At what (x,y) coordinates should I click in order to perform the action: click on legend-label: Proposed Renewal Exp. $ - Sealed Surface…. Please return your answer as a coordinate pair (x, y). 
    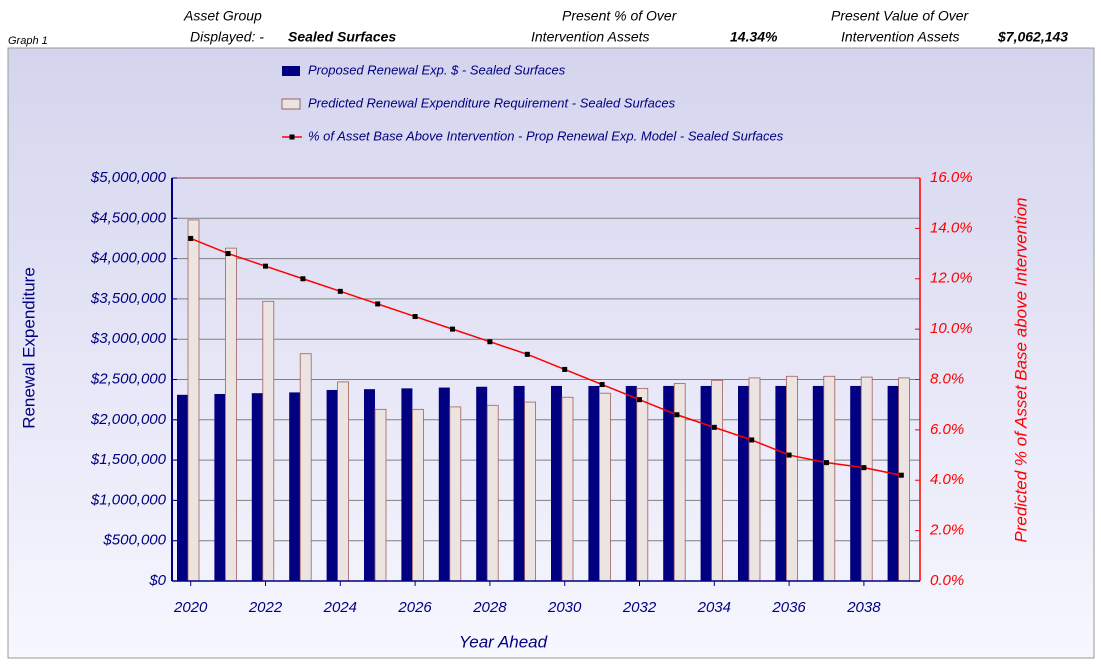
    Looking at the image, I should click on (437, 69).